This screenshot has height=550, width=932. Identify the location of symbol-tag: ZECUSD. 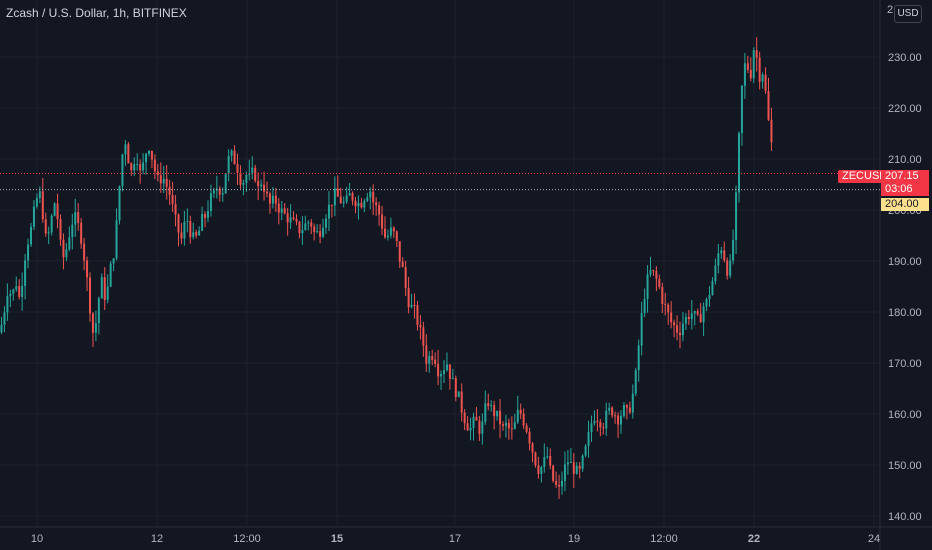
(865, 176).